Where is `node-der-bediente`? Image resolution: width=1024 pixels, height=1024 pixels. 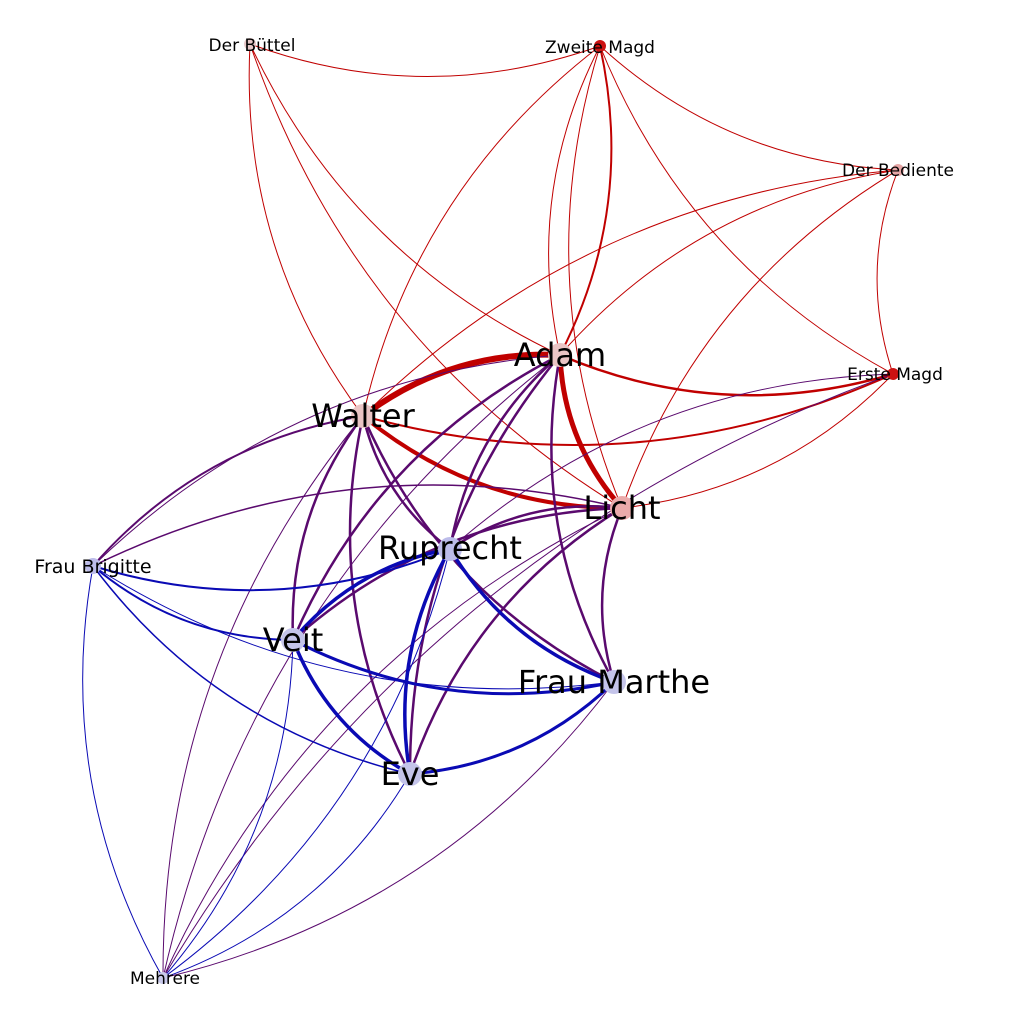 node-der-bediente is located at coordinates (898, 170).